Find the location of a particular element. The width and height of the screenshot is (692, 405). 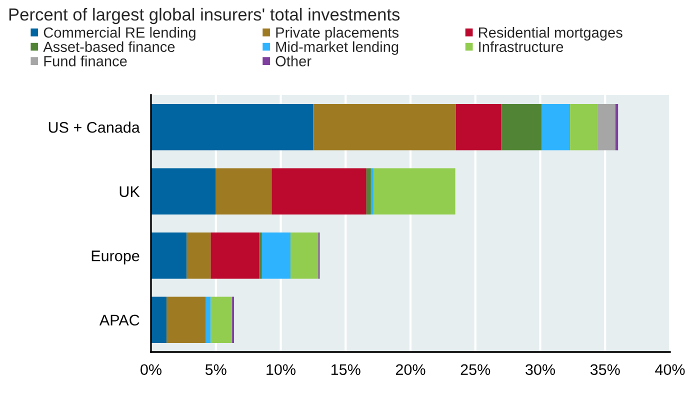

y-tick-label: UK is located at coordinates (130, 192).